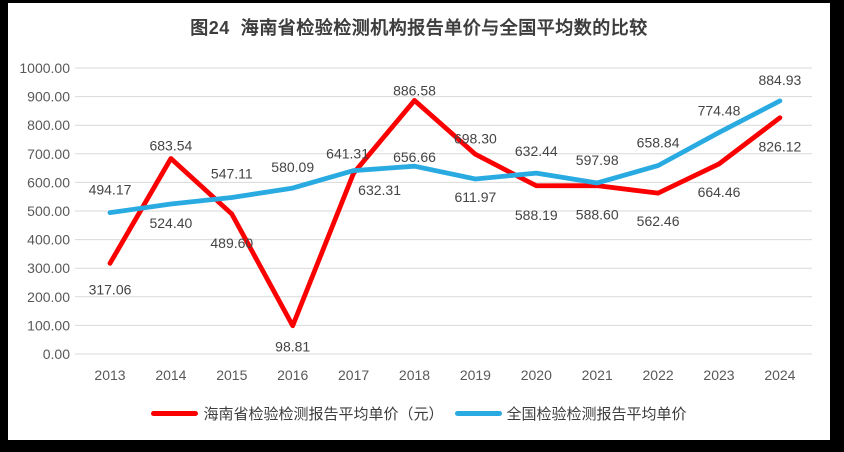  I want to click on data-label-series0: 632.31, so click(379, 190).